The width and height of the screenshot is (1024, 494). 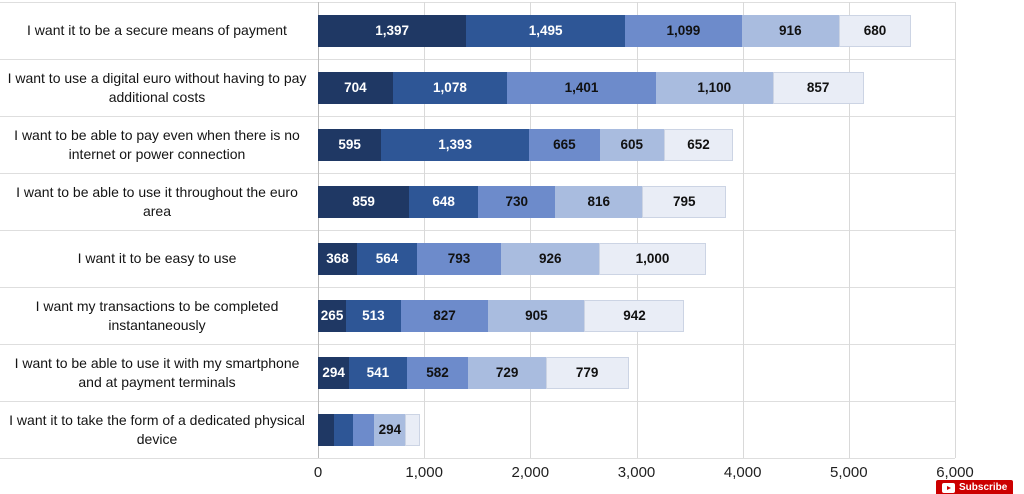 I want to click on bar-segment: 793, so click(x=459, y=258).